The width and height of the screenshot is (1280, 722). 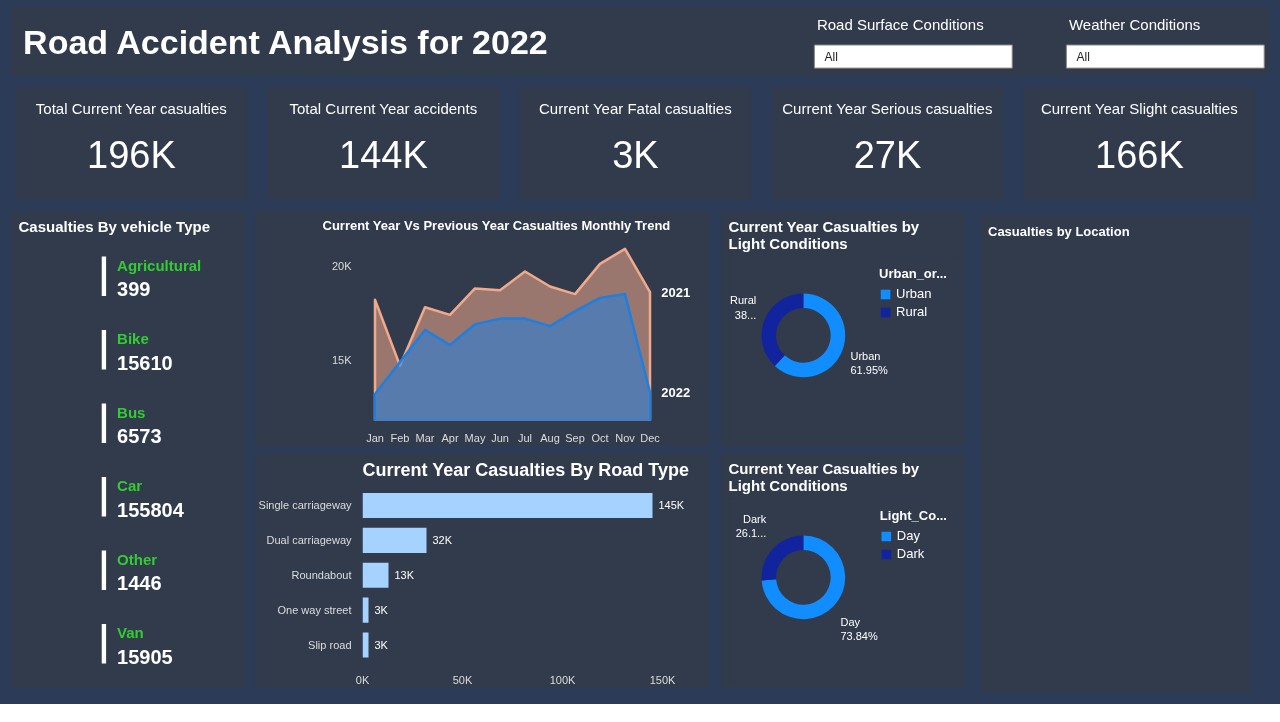 What do you see at coordinates (908, 535) in the screenshot?
I see `legend-label: Day` at bounding box center [908, 535].